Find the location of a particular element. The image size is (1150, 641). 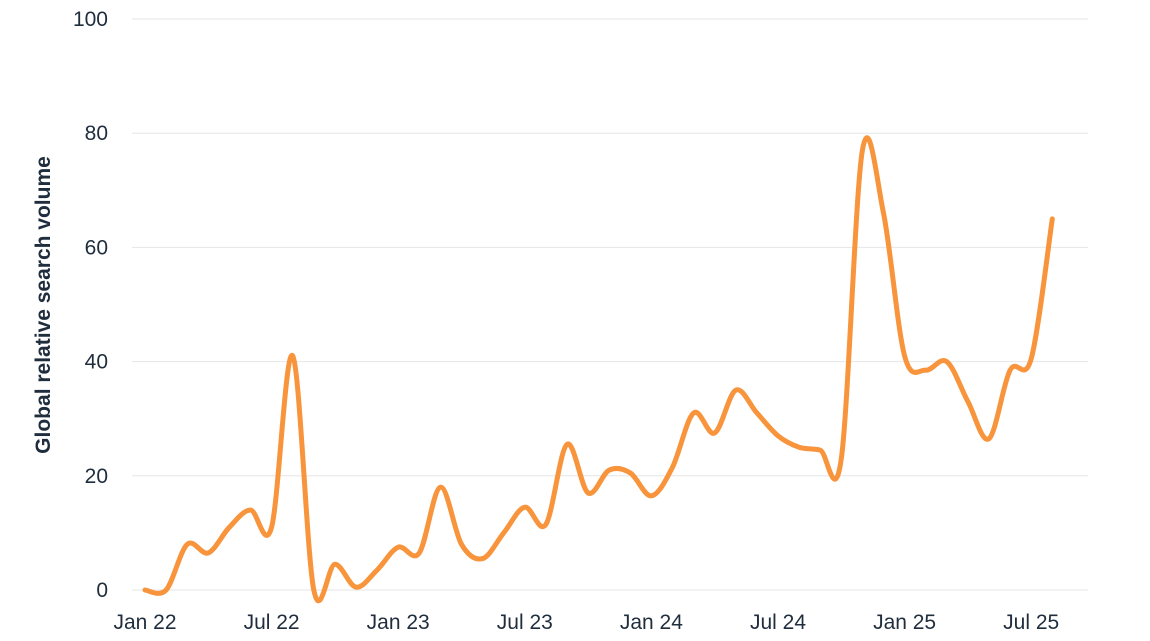

x-tick-label: Jan 23 is located at coordinates (398, 622).